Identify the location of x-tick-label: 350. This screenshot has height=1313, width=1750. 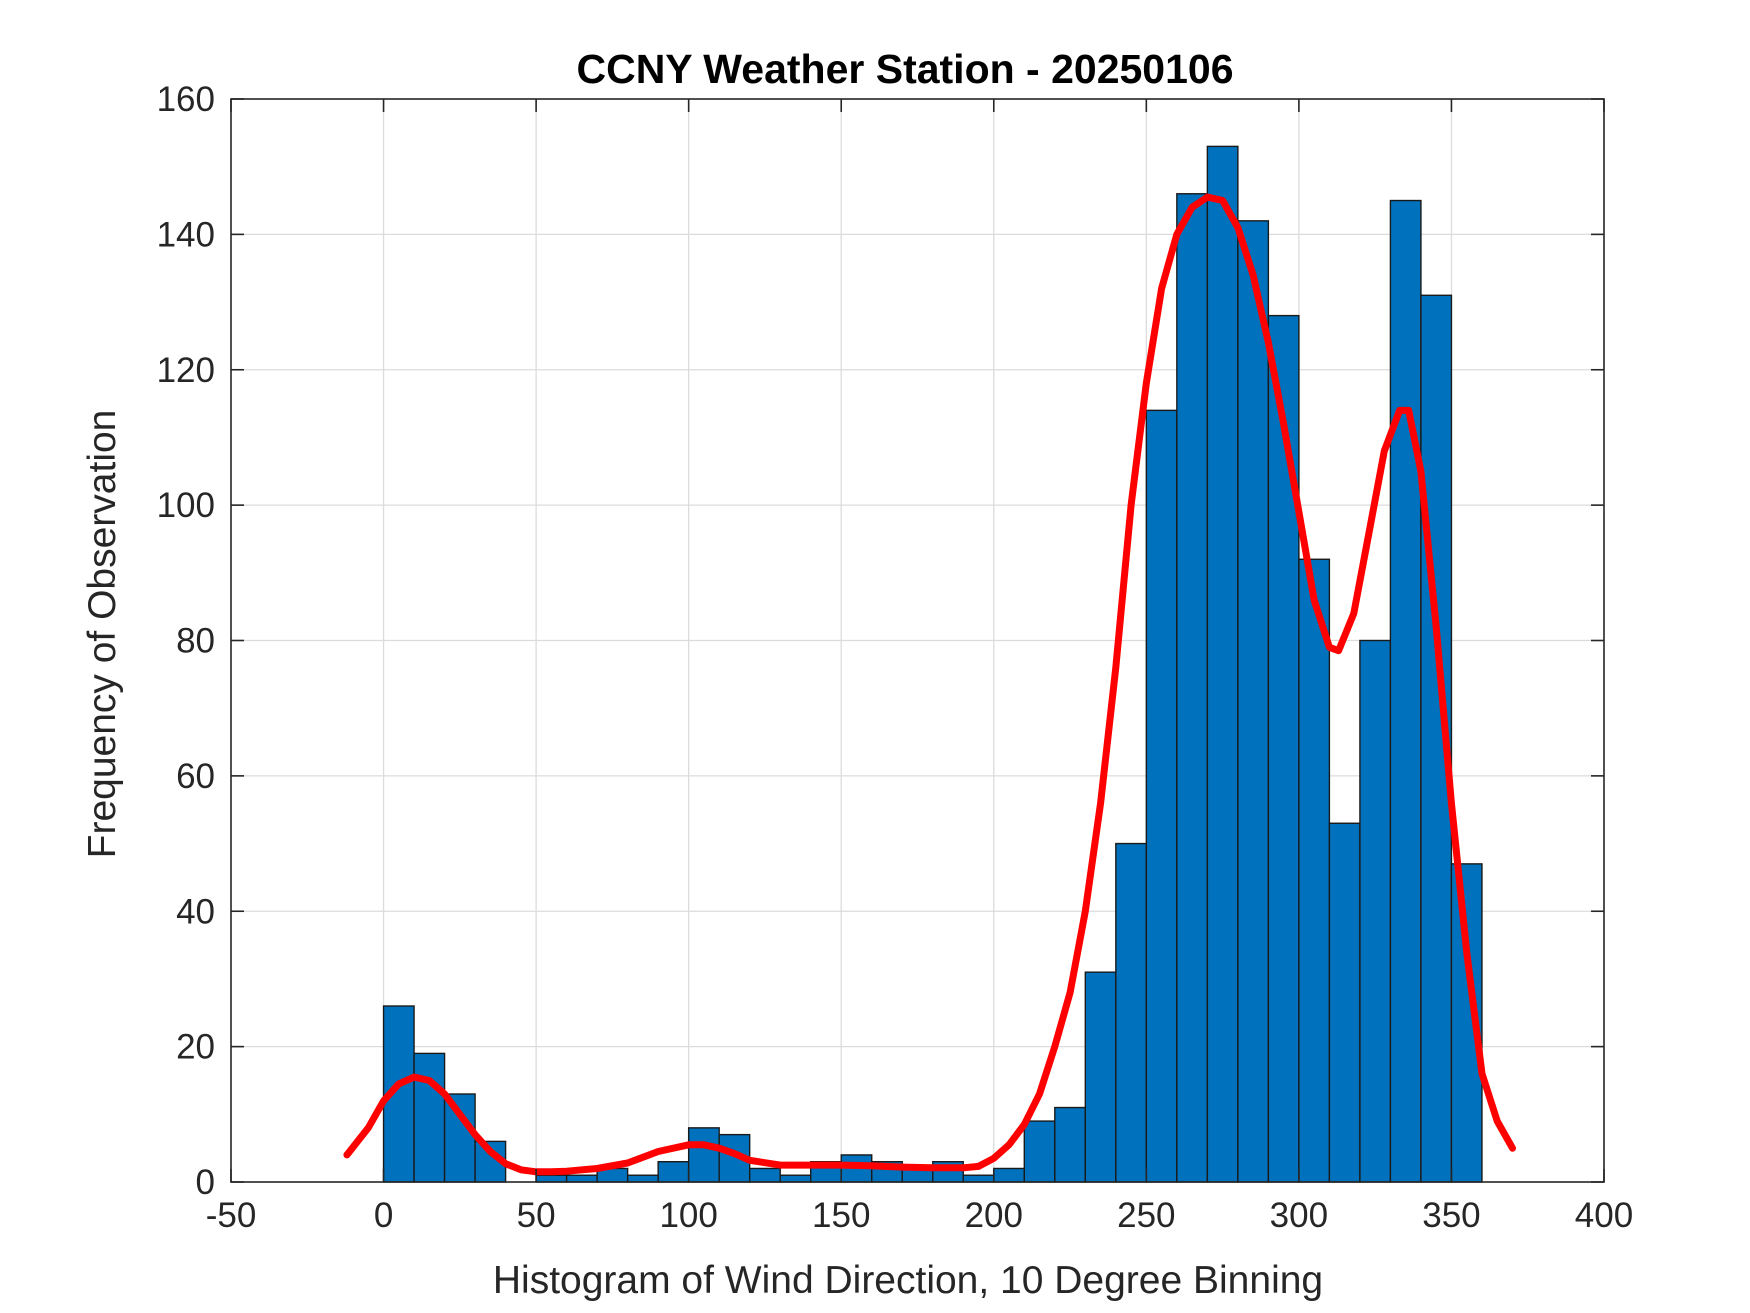
(1451, 1215).